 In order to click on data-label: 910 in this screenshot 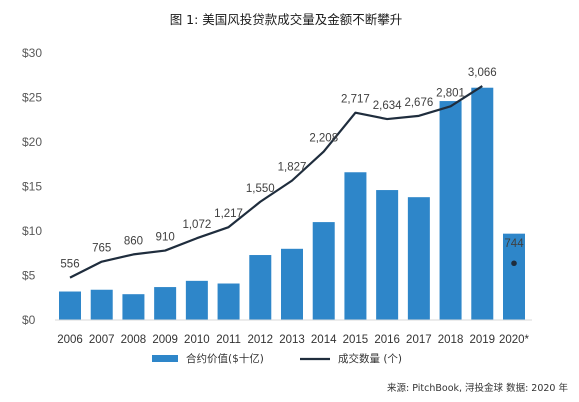, I will do `click(165, 238)`.